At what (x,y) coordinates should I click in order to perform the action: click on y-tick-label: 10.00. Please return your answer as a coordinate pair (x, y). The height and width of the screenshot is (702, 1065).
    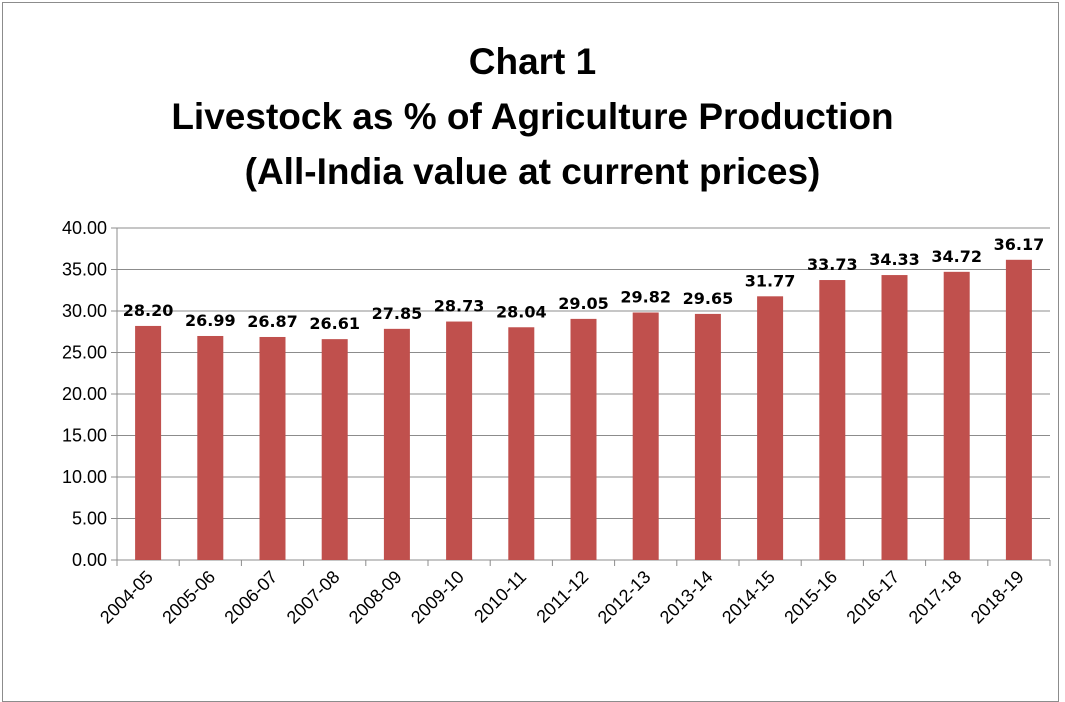
    Looking at the image, I should click on (84, 477).